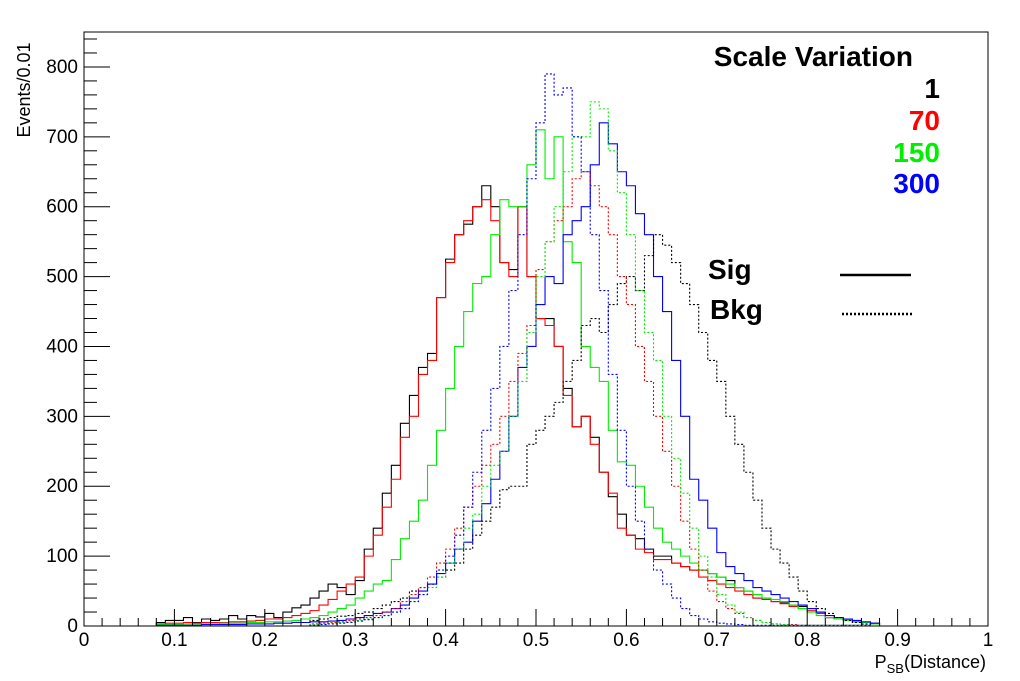 This screenshot has width=1020, height=681. Describe the element at coordinates (916, 152) in the screenshot. I see `legend-entry-scale-150: 150` at that location.